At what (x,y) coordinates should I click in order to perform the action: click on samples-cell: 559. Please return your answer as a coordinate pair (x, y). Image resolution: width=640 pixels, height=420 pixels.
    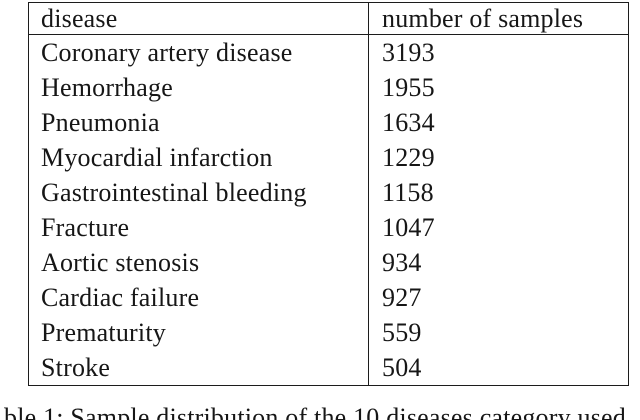
    Looking at the image, I should click on (402, 332).